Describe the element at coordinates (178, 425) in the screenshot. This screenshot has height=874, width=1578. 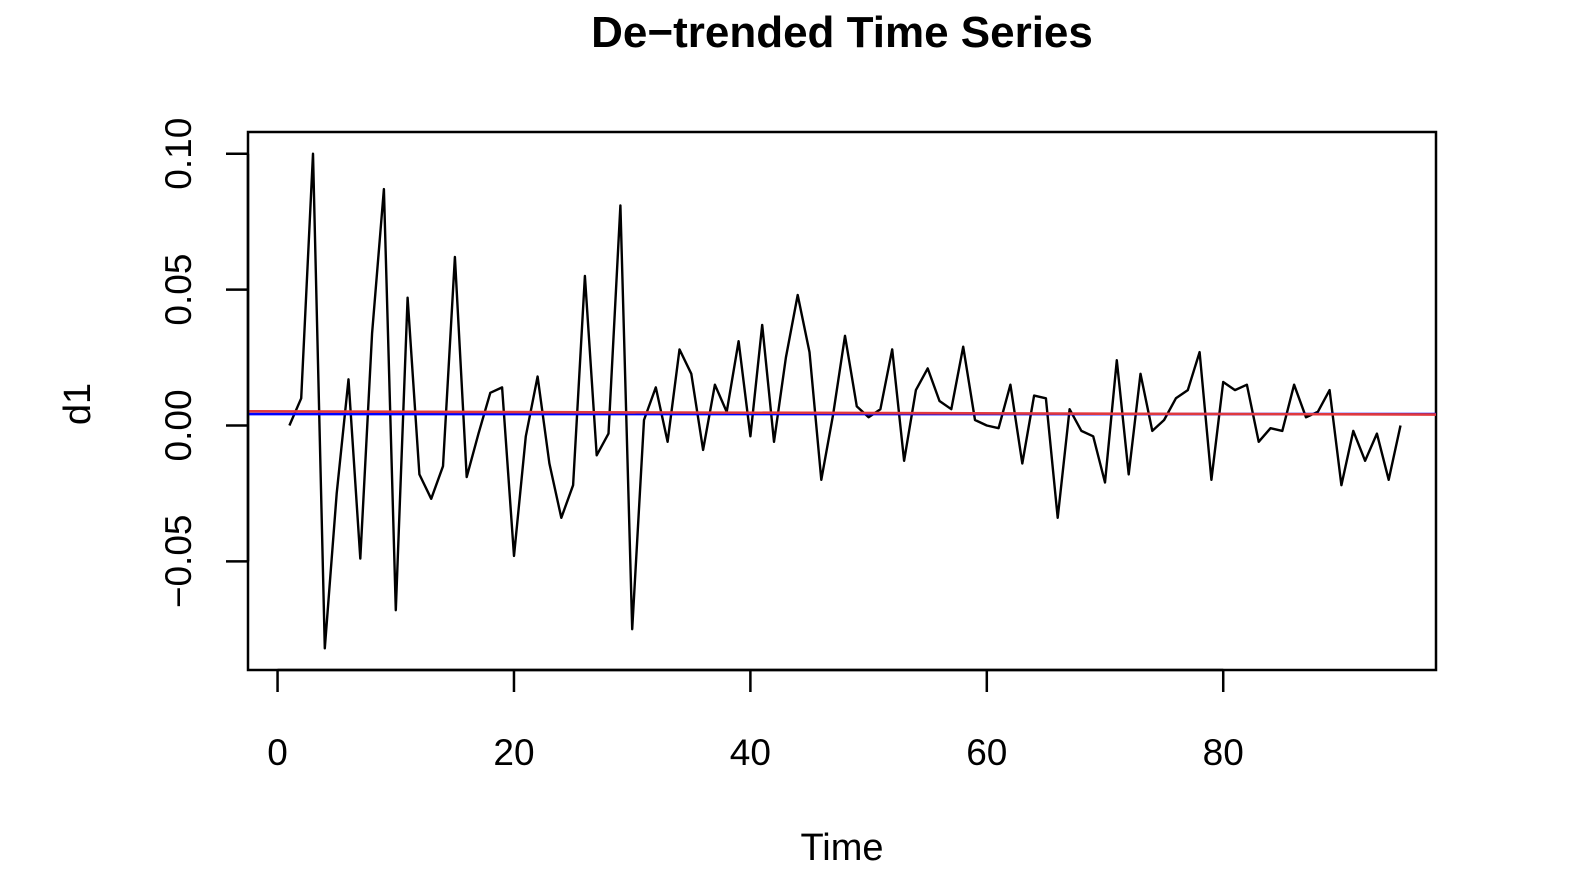
I see `y-tick-label: 0.00` at that location.